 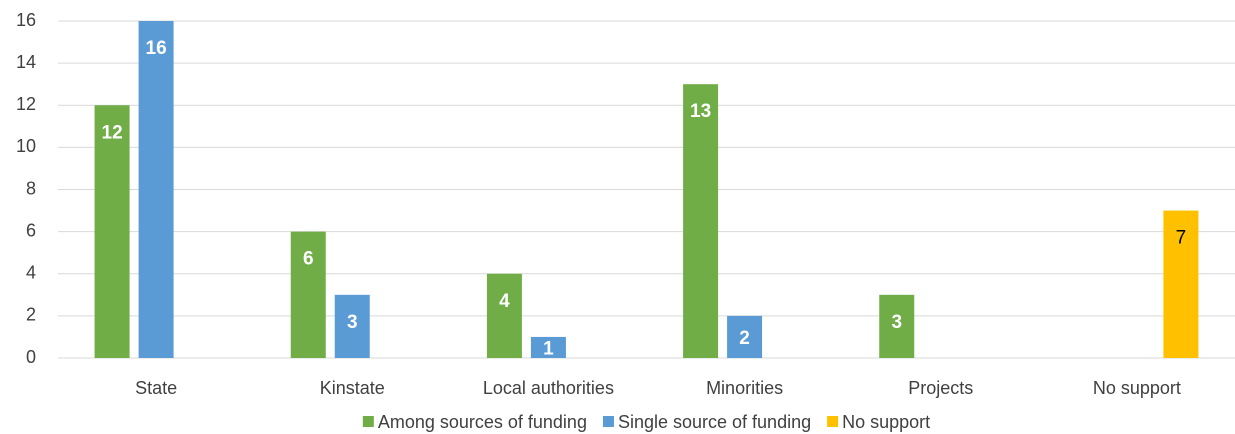 What do you see at coordinates (26, 20) in the screenshot?
I see `y-tick-label: 16` at bounding box center [26, 20].